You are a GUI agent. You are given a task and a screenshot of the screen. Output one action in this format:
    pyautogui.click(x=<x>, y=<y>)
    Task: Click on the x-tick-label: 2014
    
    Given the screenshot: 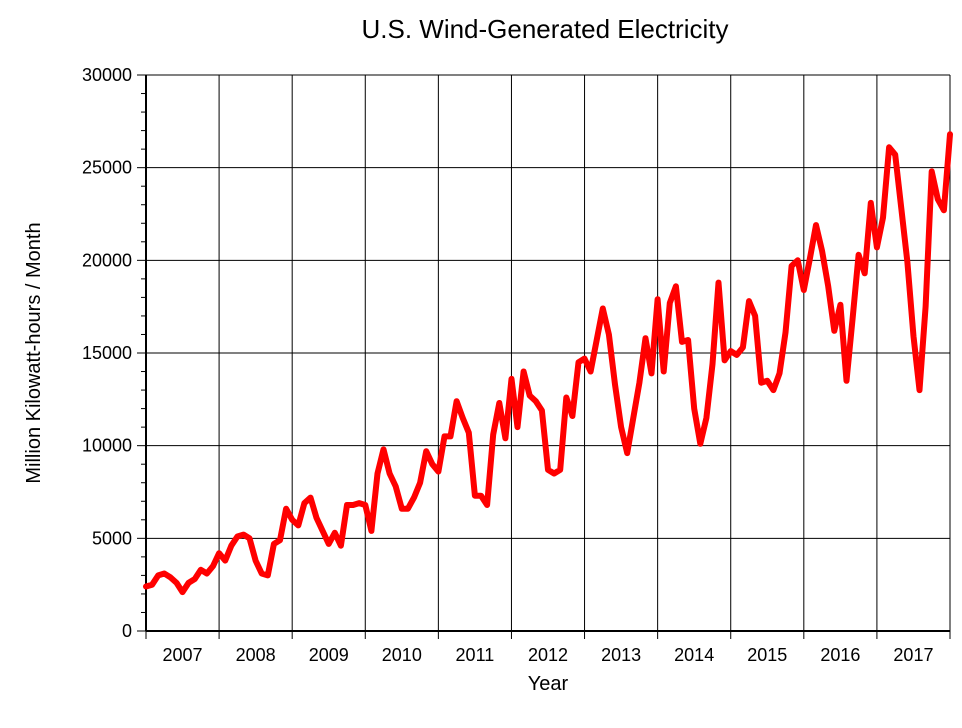 What is the action you would take?
    pyautogui.click(x=694, y=655)
    